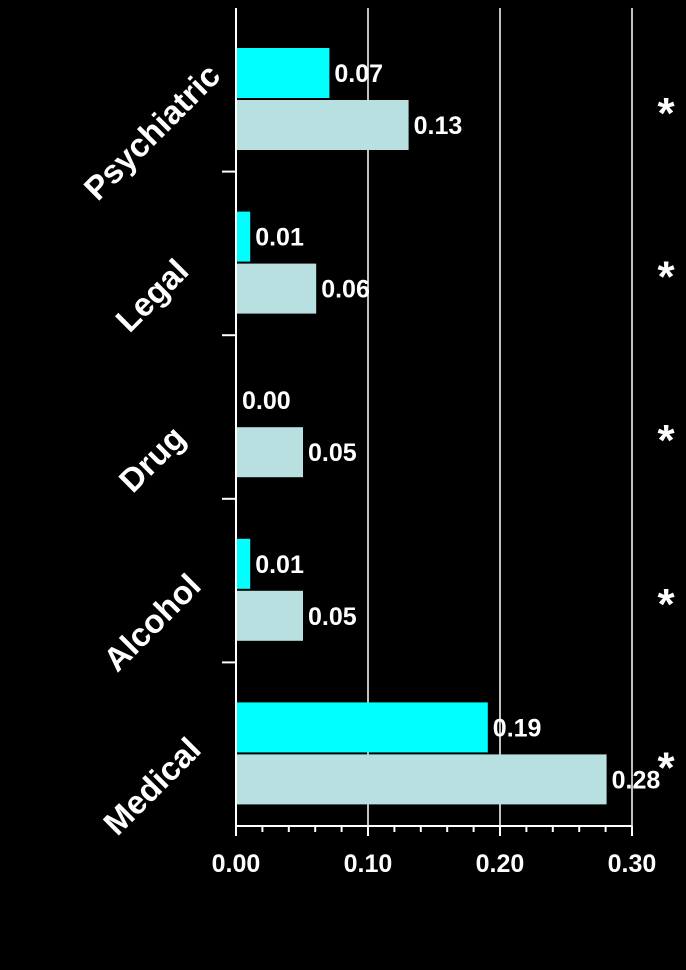  Describe the element at coordinates (666, 604) in the screenshot. I see `significance-marker-alcohol: *` at that location.